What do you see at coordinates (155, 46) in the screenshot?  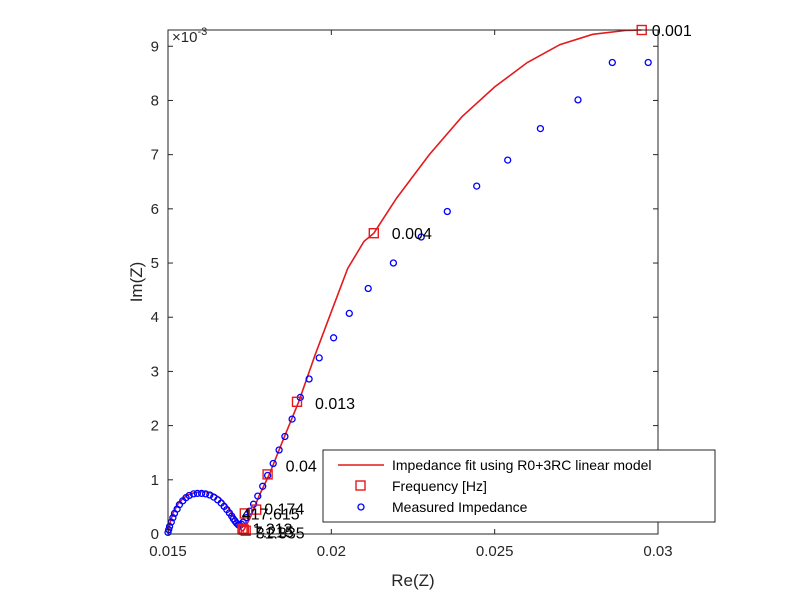 I see `y-tick-label: 9` at bounding box center [155, 46].